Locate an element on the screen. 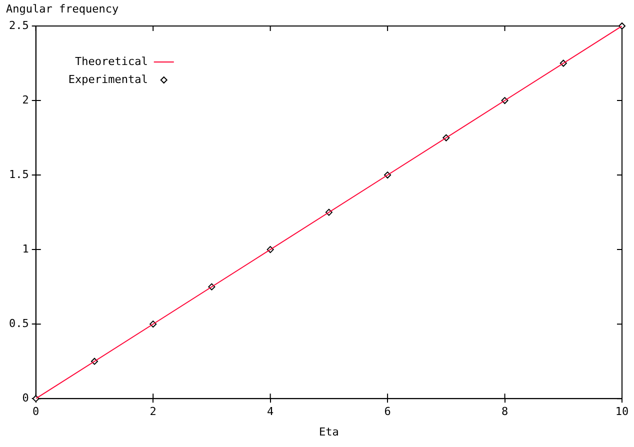 This screenshot has width=634, height=447. y-axis-title: Angular frequency is located at coordinates (62, 9).